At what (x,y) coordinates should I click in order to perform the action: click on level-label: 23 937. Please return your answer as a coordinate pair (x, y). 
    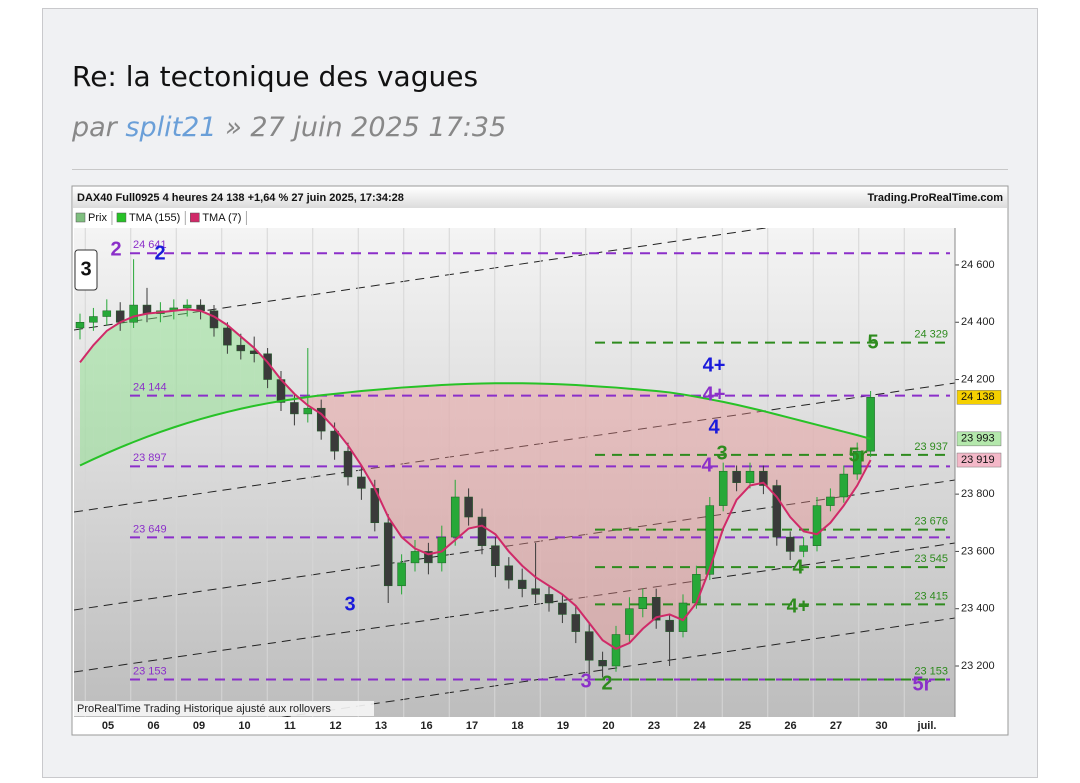
    Looking at the image, I should click on (931, 447).